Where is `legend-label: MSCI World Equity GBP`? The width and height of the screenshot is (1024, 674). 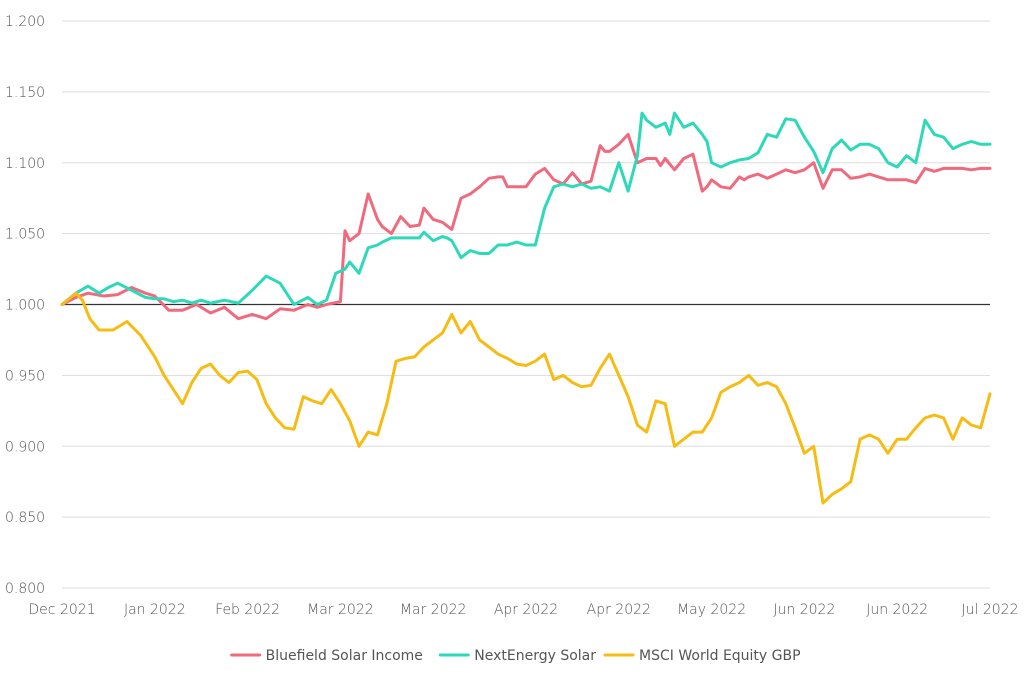 legend-label: MSCI World Equity GBP is located at coordinates (720, 656).